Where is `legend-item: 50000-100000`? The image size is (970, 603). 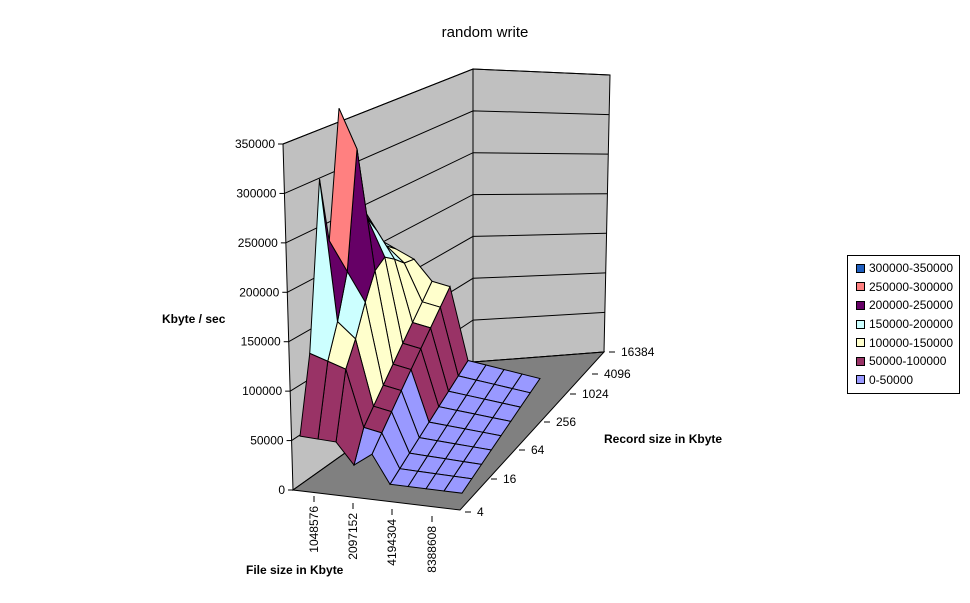 legend-item: 50000-100000 is located at coordinates (903, 361).